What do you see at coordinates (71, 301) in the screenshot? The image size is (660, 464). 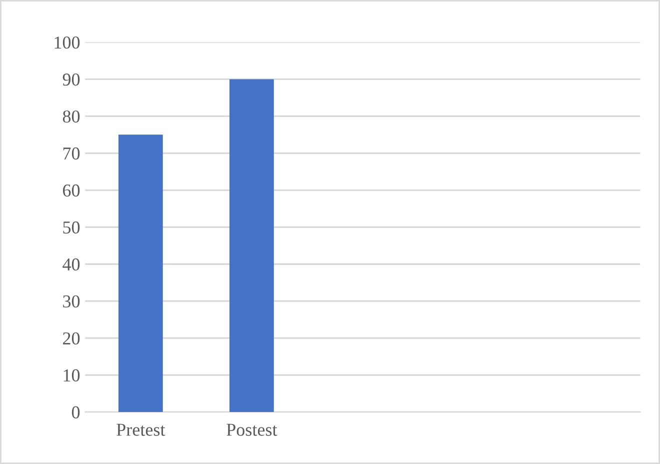 I see `y-tick-label: 30` at bounding box center [71, 301].